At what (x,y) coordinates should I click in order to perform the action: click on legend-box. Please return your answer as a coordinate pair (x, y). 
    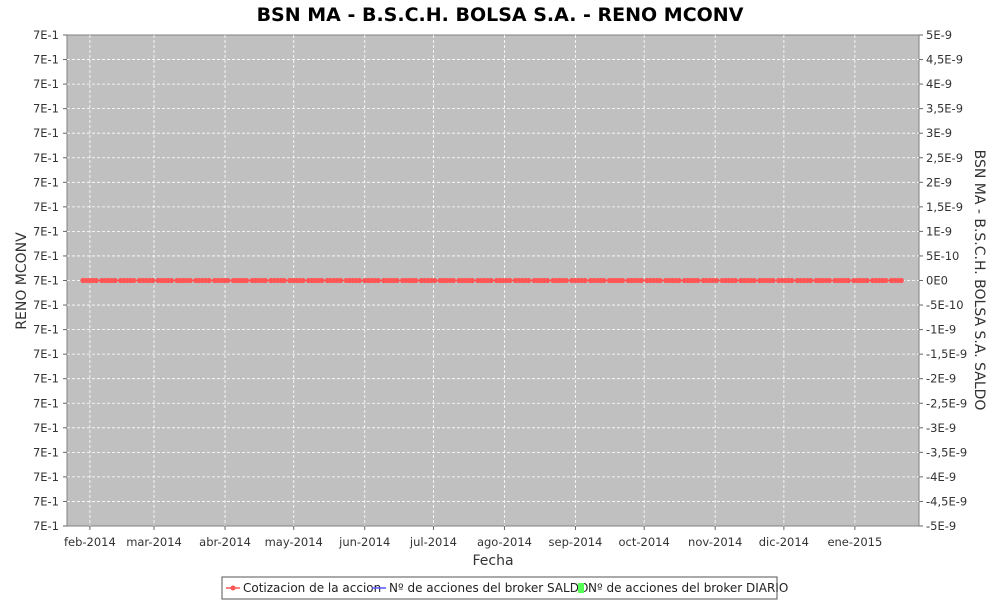
    Looking at the image, I should click on (499, 588).